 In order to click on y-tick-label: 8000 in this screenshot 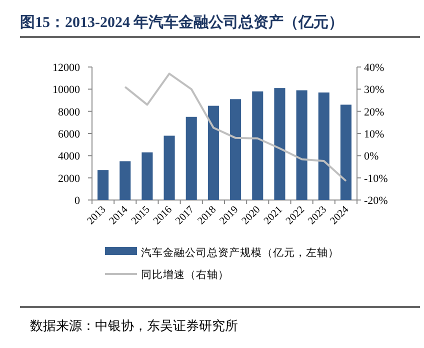, I will do `click(69, 112)`.